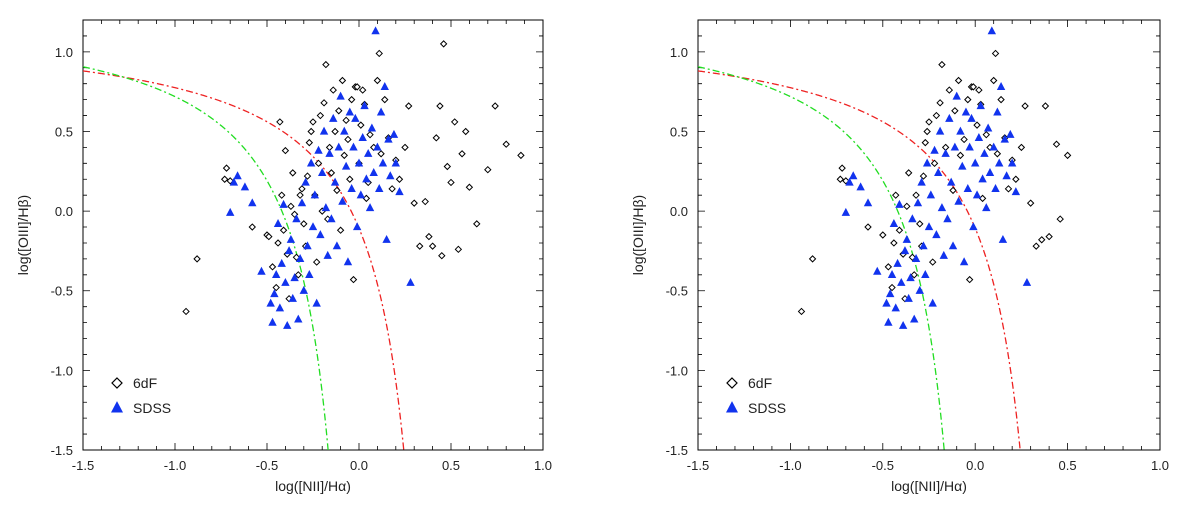 This screenshot has height=530, width=1190. What do you see at coordinates (267, 465) in the screenshot?
I see `x-tick-label: -0.5` at bounding box center [267, 465].